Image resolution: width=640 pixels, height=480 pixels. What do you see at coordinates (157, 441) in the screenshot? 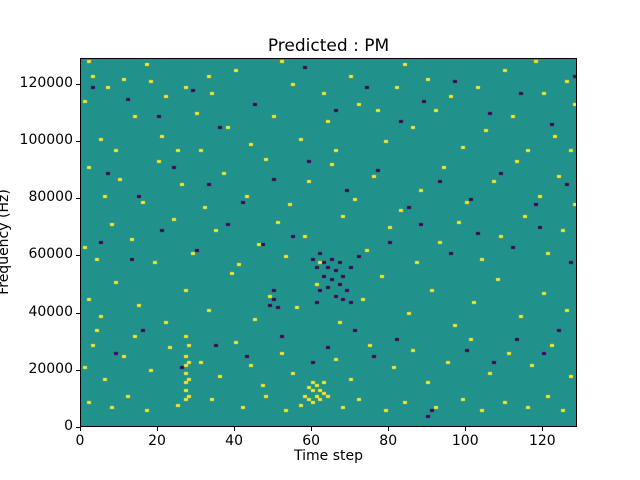
I see `x-tick-label: 20` at bounding box center [157, 441].